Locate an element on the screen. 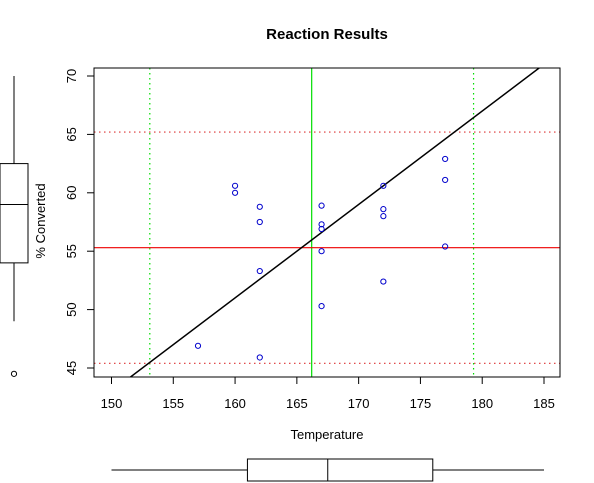  y-axis-title: % Converted is located at coordinates (40, 220).